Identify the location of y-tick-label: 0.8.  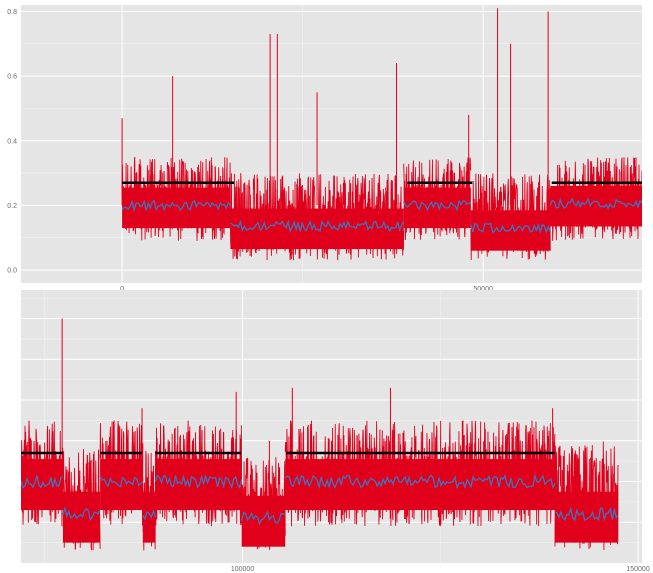
(12, 12).